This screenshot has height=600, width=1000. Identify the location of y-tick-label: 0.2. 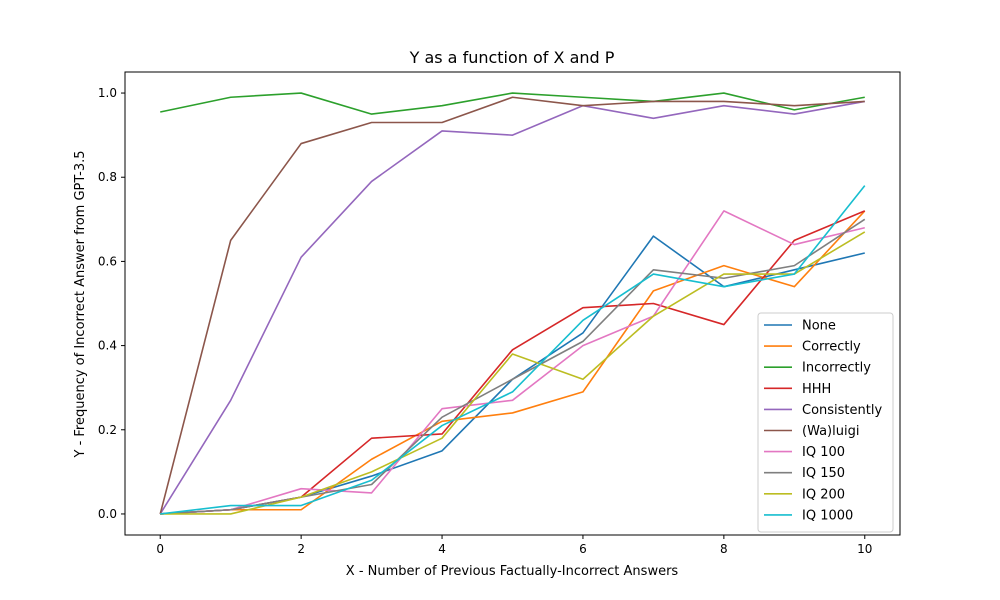
(107, 430).